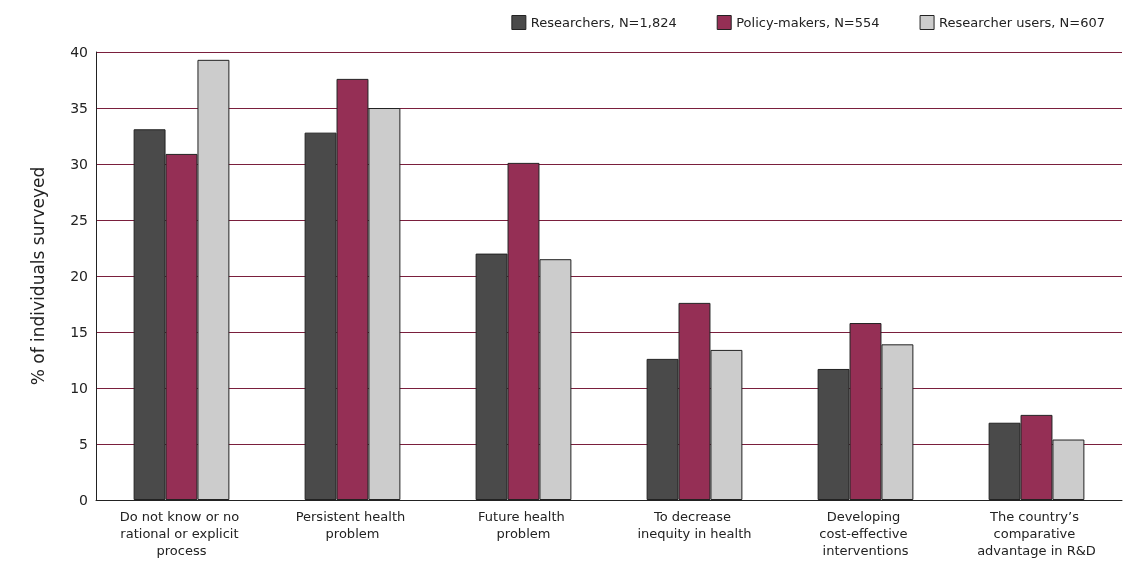  What do you see at coordinates (79, 220) in the screenshot?
I see `y-tick-label: 25` at bounding box center [79, 220].